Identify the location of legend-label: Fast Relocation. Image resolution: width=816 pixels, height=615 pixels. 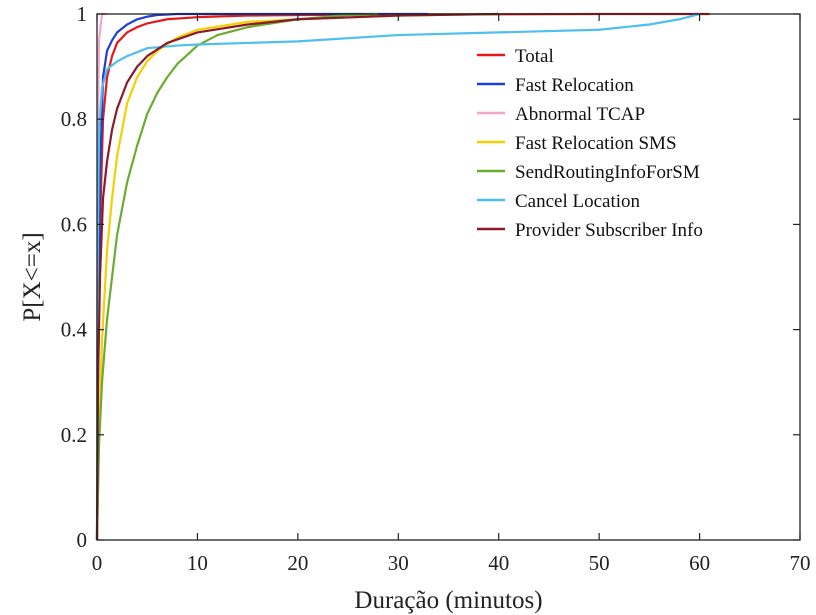
(574, 85).